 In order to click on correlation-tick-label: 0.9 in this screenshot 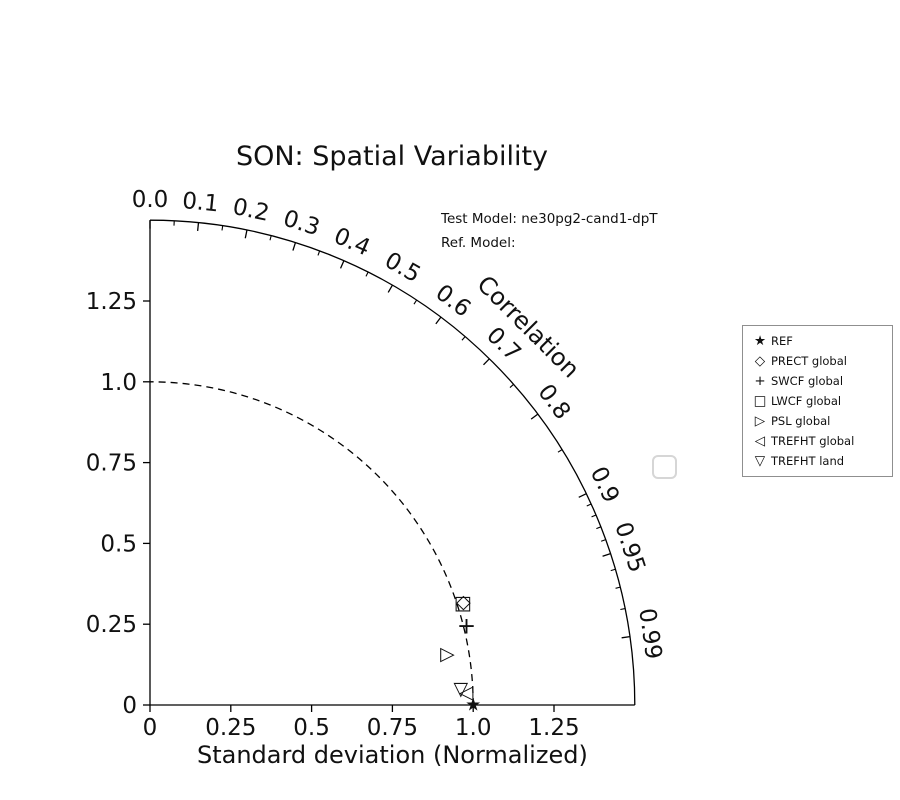, I will do `click(604, 485)`.